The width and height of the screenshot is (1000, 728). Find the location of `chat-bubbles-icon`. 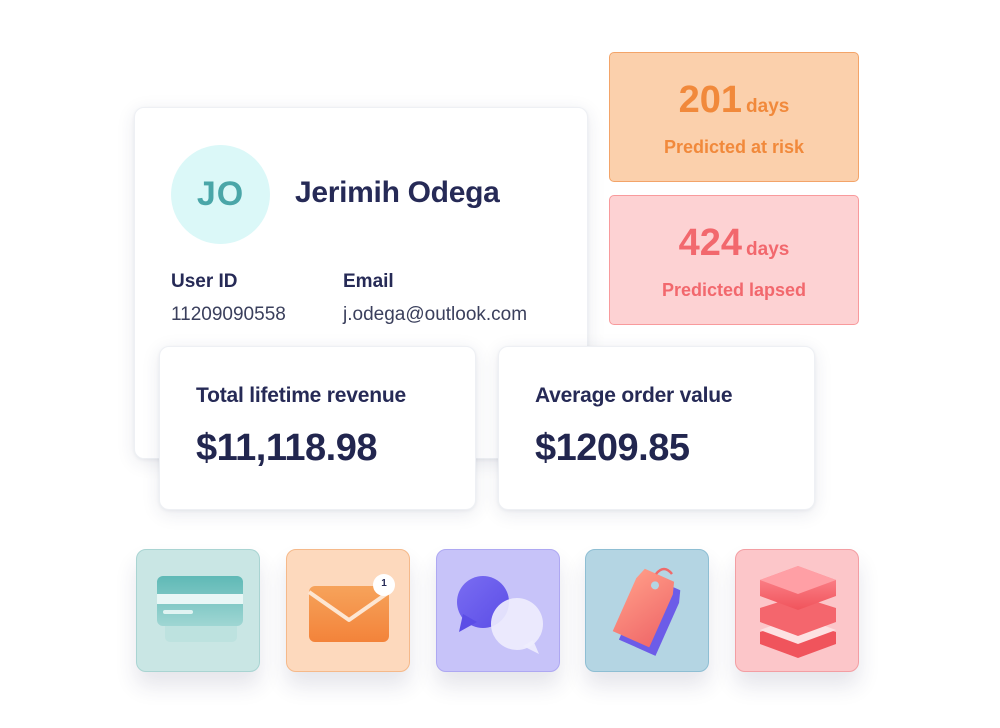

chat-bubbles-icon is located at coordinates (500, 615).